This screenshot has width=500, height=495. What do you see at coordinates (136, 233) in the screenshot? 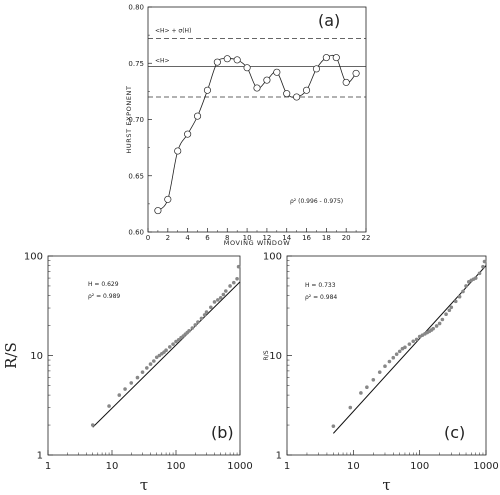
I see `y-tick-label: 0.60` at bounding box center [136, 233].